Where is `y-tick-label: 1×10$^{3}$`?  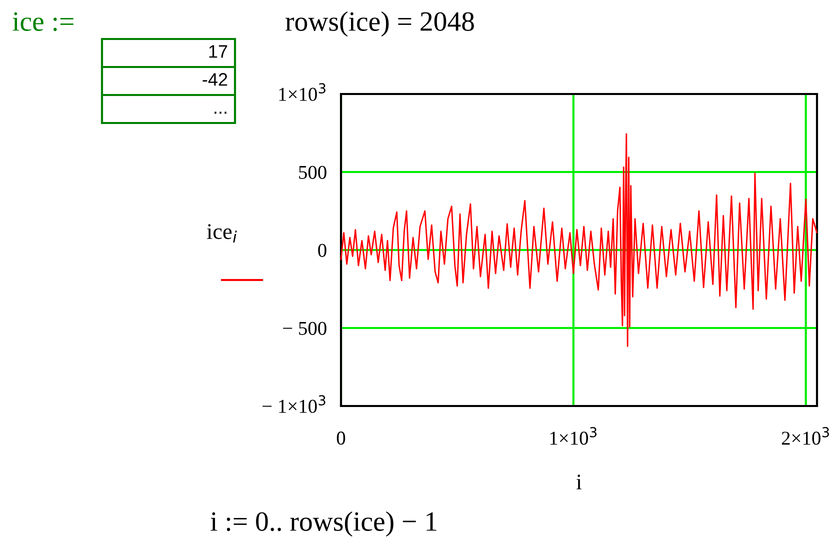 y-tick-label: 1×10$^{3}$ is located at coordinates (302, 92).